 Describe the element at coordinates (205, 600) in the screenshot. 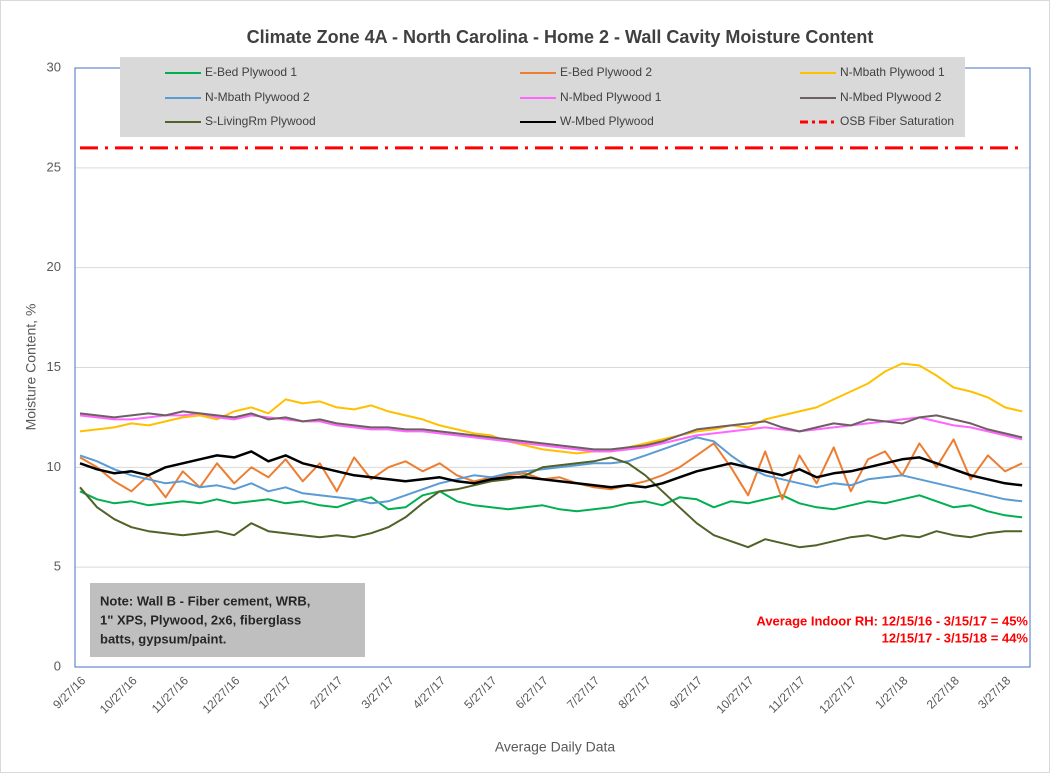

I see `note-text: Note: Wall B - Fiber cement, WRB,` at that location.